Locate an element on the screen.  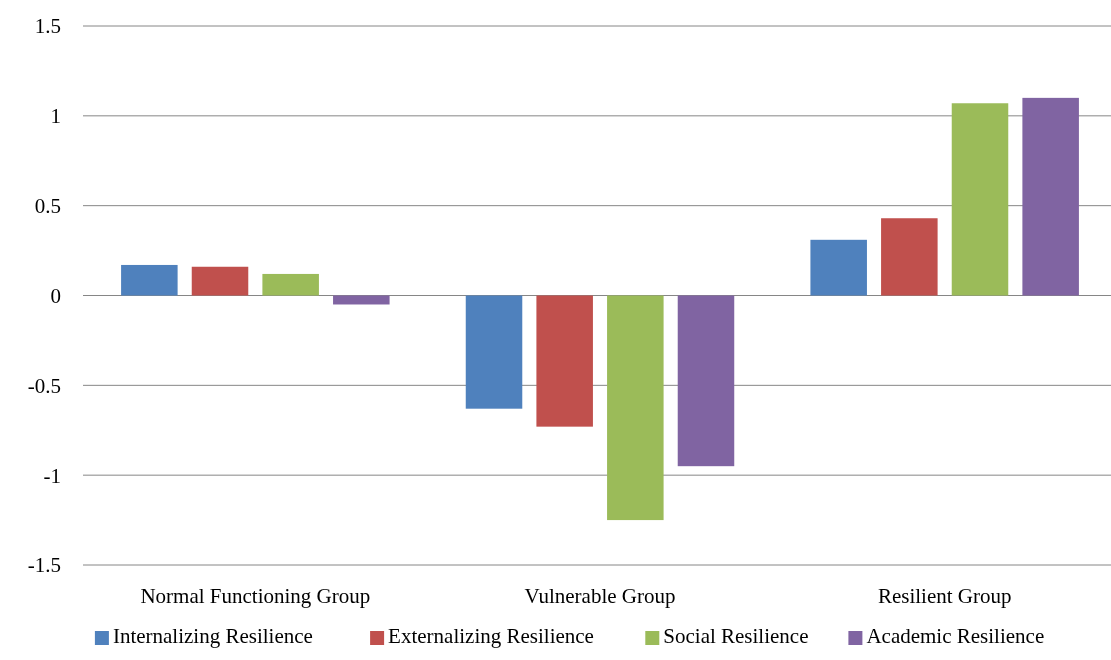
y-tick-label: -1 is located at coordinates (52, 475).